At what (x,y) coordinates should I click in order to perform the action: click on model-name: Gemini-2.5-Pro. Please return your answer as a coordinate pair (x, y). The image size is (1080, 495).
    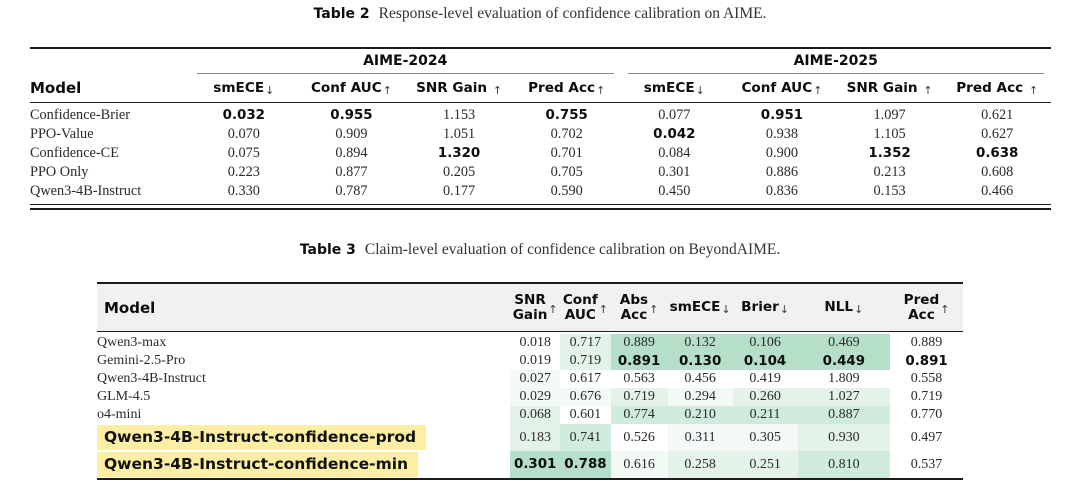
    Looking at the image, I should click on (141, 360).